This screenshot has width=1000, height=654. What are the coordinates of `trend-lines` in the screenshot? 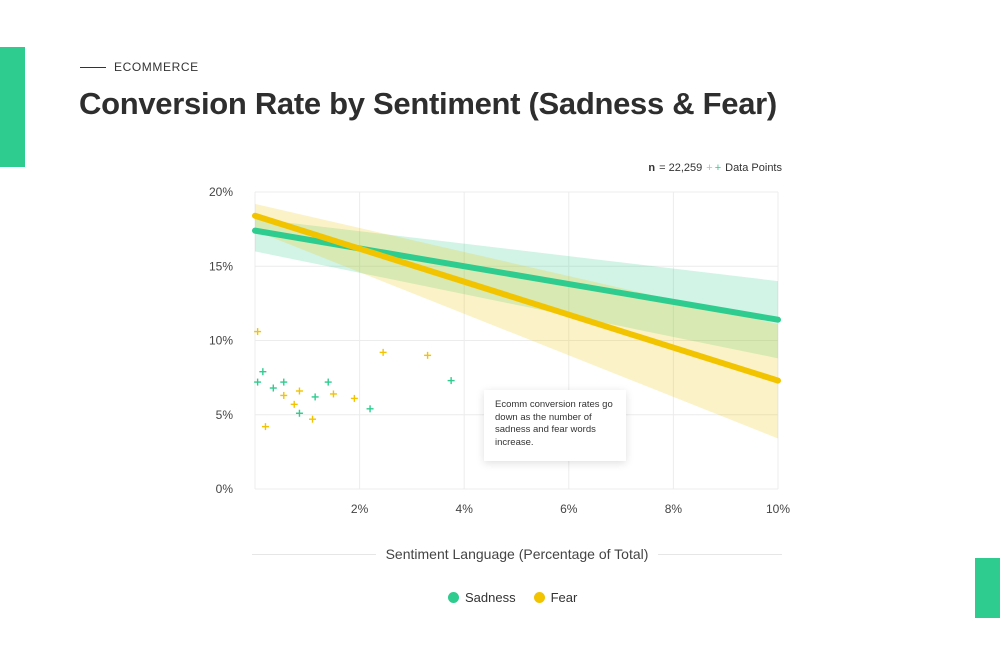 It's located at (516, 298).